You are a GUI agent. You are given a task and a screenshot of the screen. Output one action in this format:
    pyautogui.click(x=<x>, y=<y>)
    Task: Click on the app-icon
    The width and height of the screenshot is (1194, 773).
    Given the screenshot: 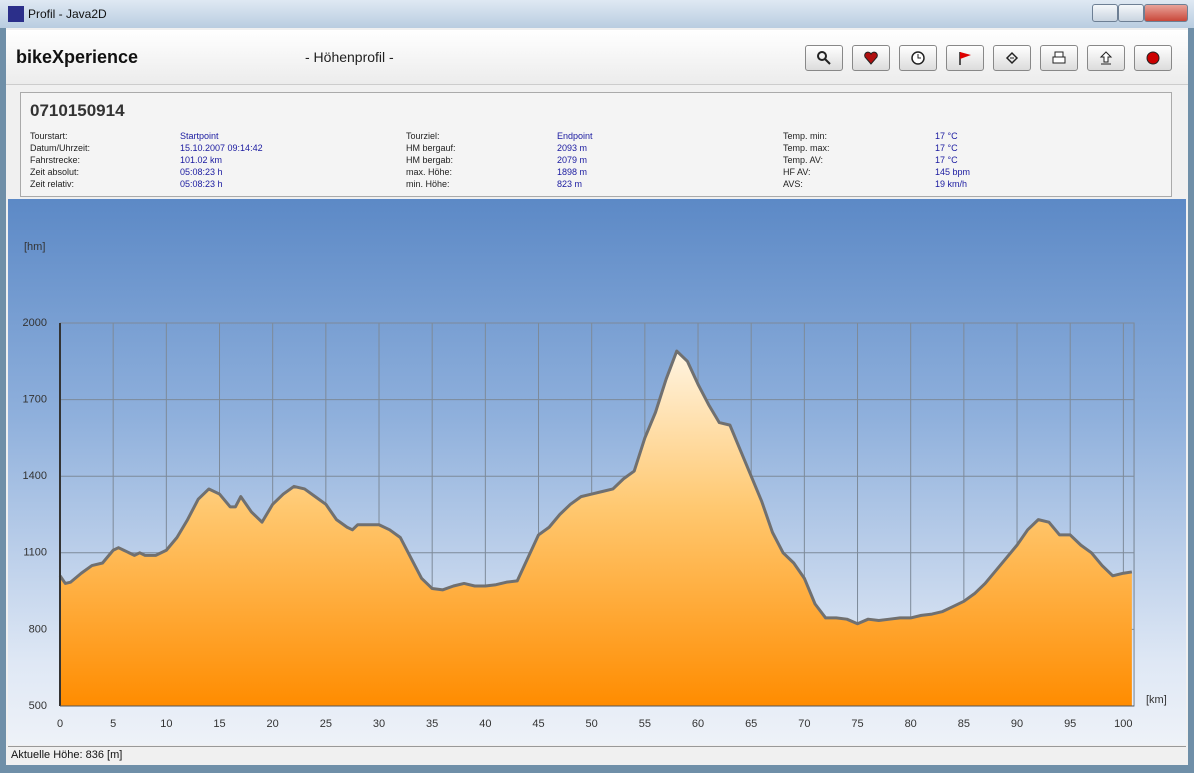 What is the action you would take?
    pyautogui.click(x=16, y=14)
    